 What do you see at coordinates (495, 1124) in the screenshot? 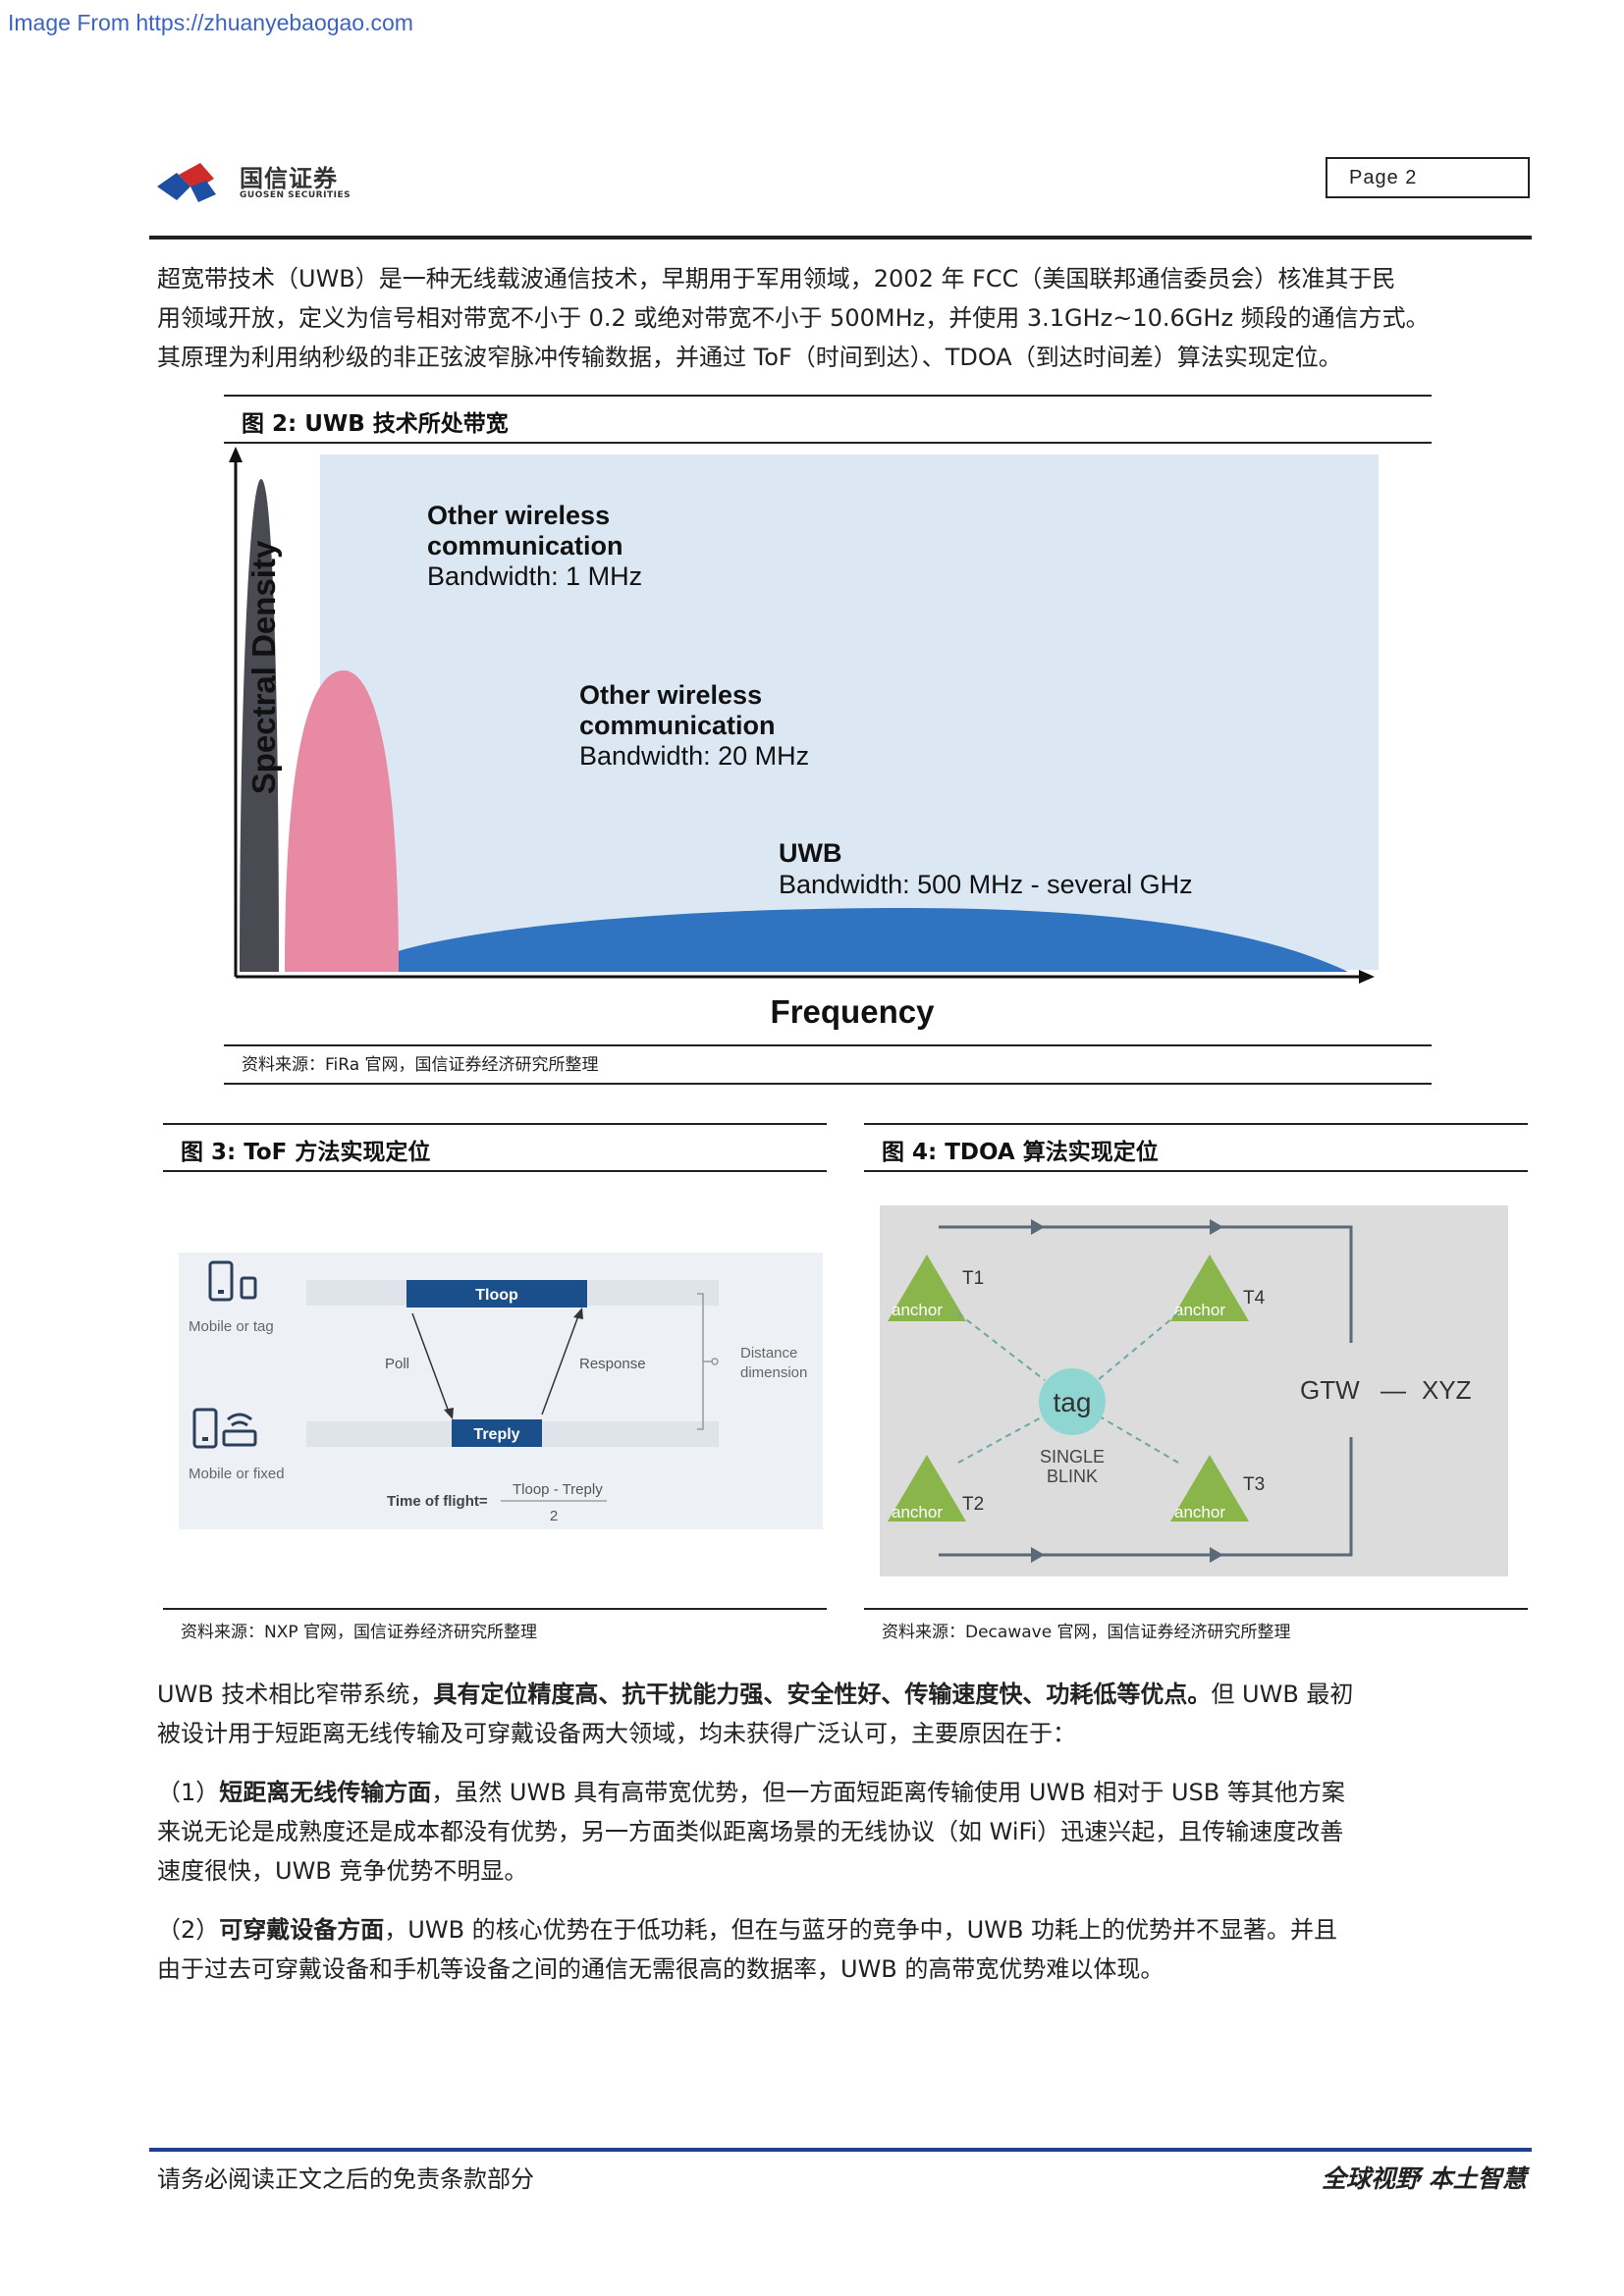
I see `fig3-top-rule` at bounding box center [495, 1124].